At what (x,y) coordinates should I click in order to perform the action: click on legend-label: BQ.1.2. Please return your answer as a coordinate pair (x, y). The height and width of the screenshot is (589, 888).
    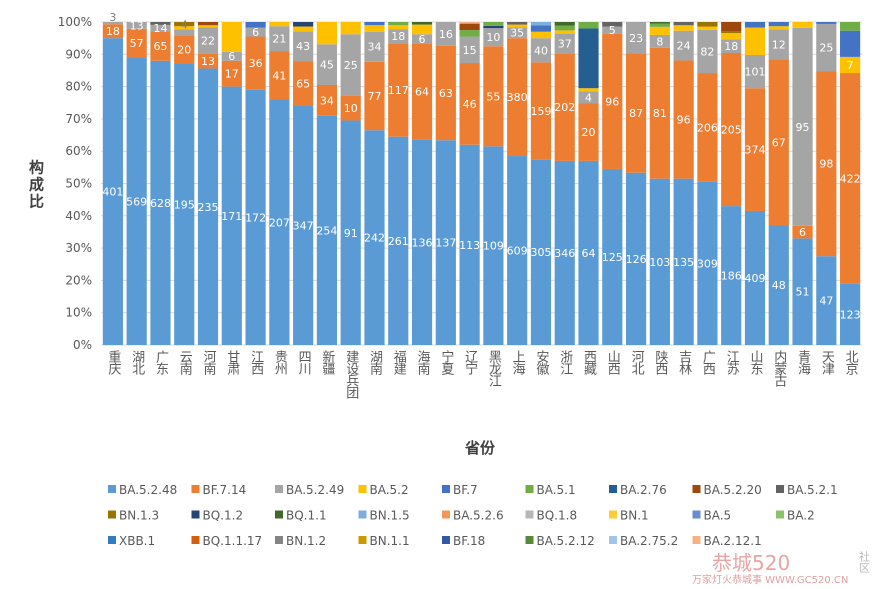
    Looking at the image, I should click on (223, 516).